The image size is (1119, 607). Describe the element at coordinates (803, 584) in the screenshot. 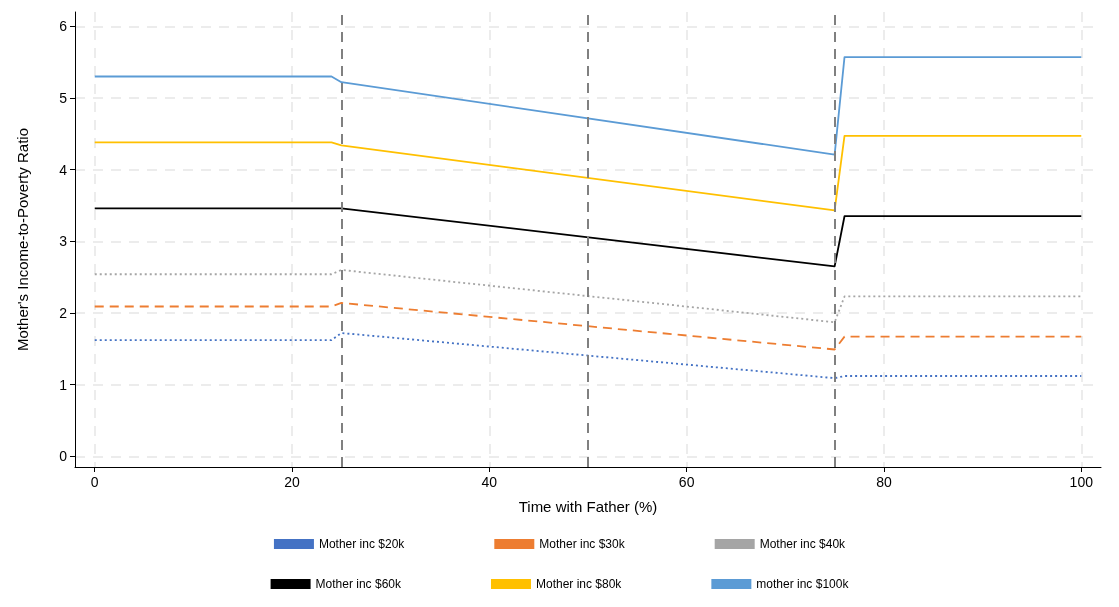

I see `legend-label: mother inc $100k` at that location.